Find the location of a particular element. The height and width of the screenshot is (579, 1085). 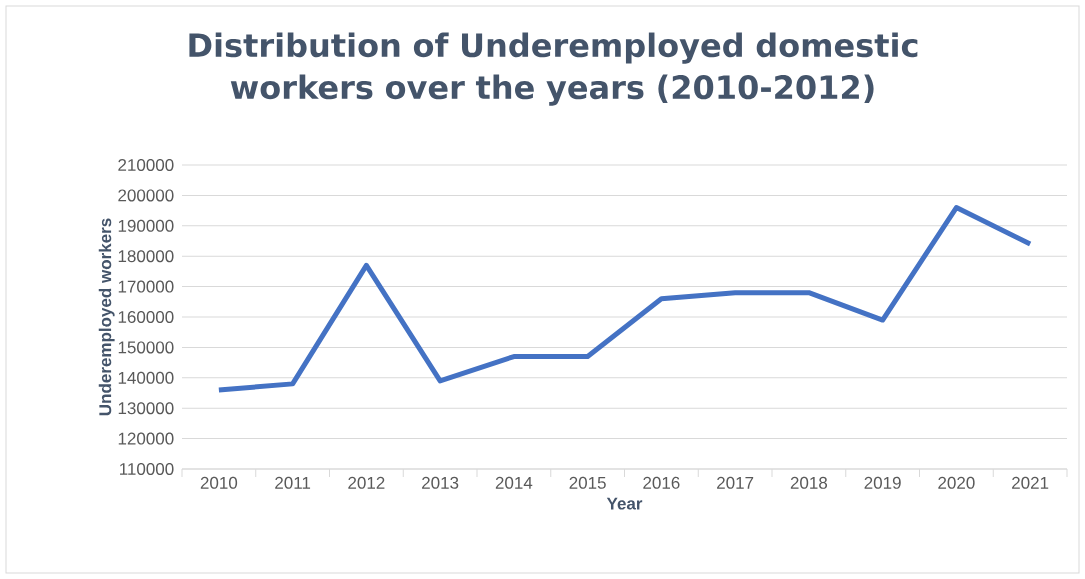

y-tick-label: 160000 is located at coordinates (146, 317).